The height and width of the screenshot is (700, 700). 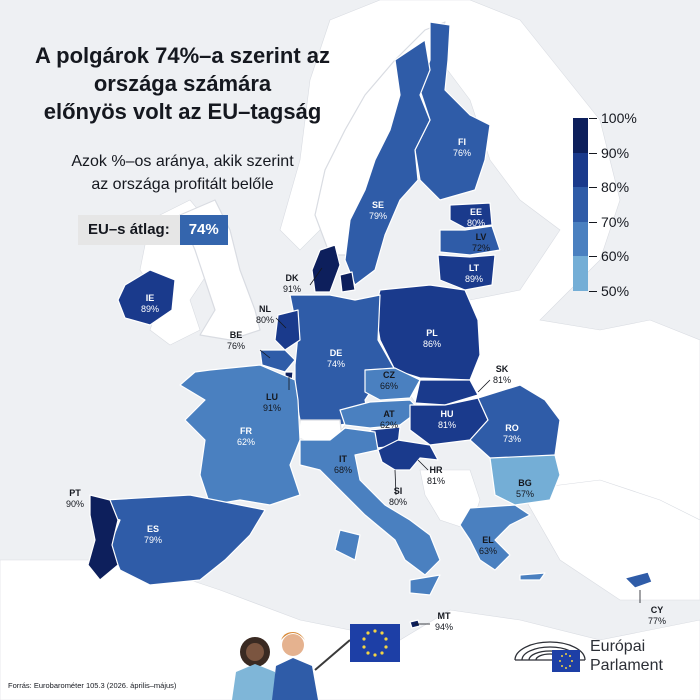 I want to click on title-line-1: A polgárok 74%–a szerint az, so click(x=182, y=55).